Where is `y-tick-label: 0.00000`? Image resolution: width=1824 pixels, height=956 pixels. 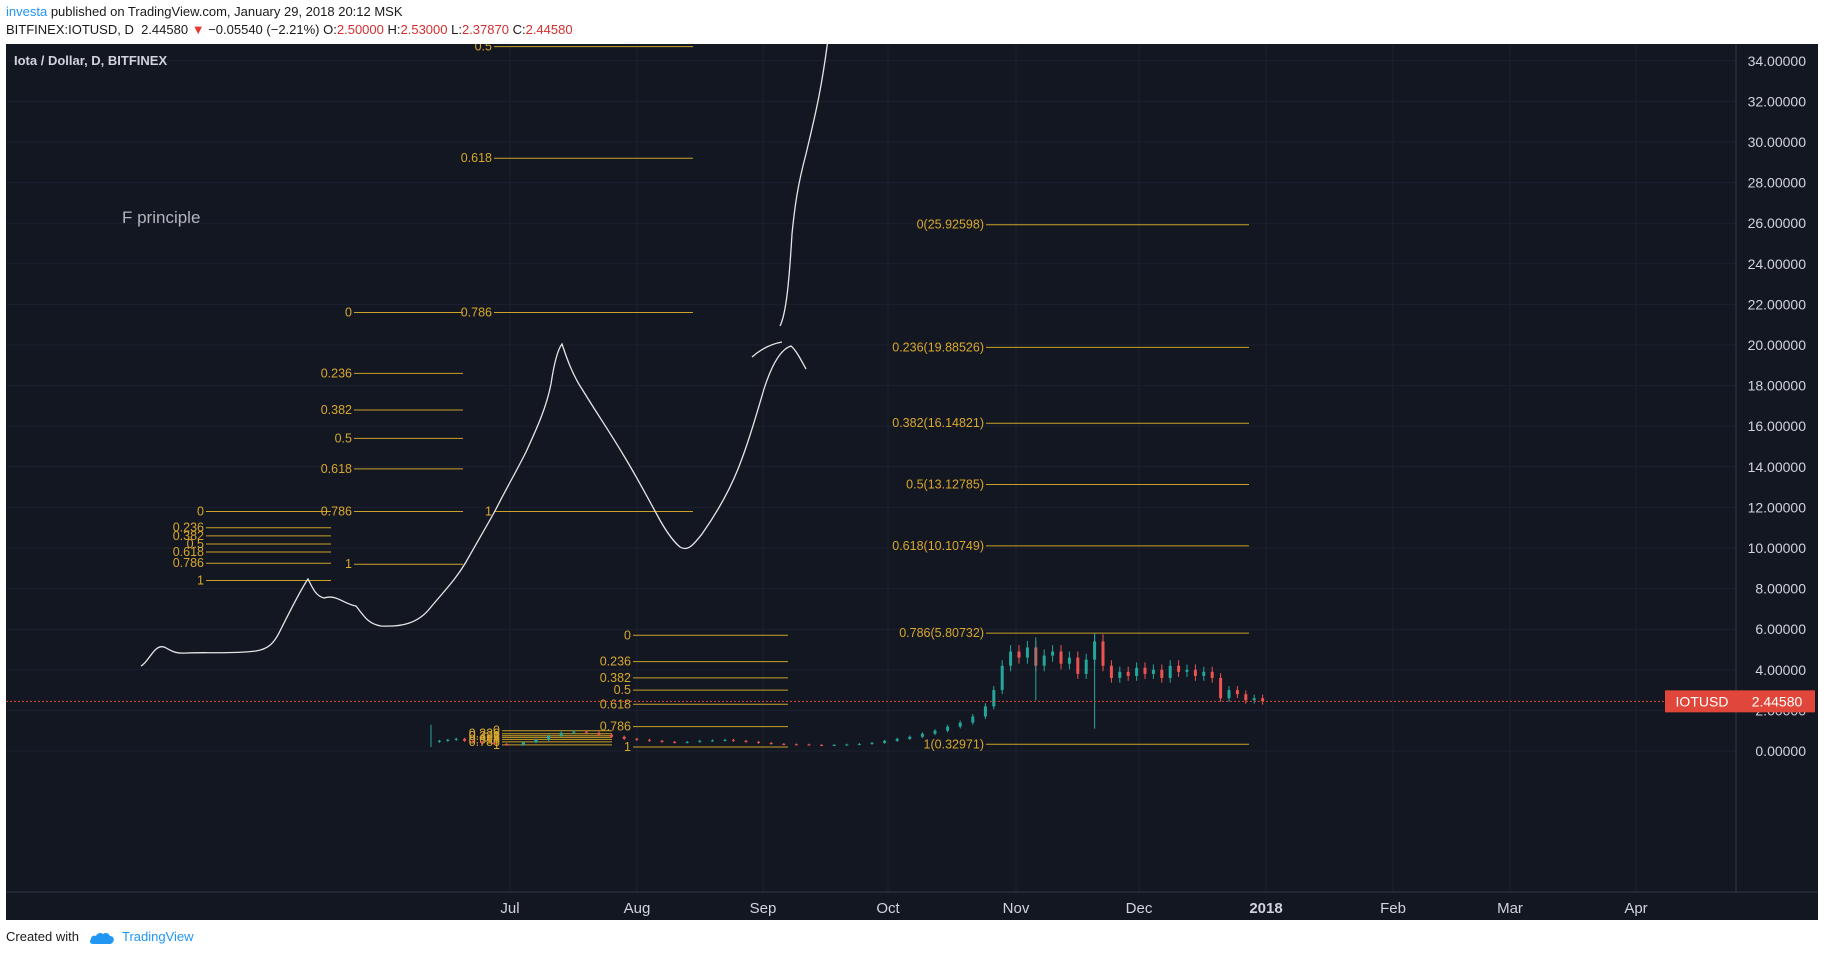 y-tick-label: 0.00000 is located at coordinates (1780, 751).